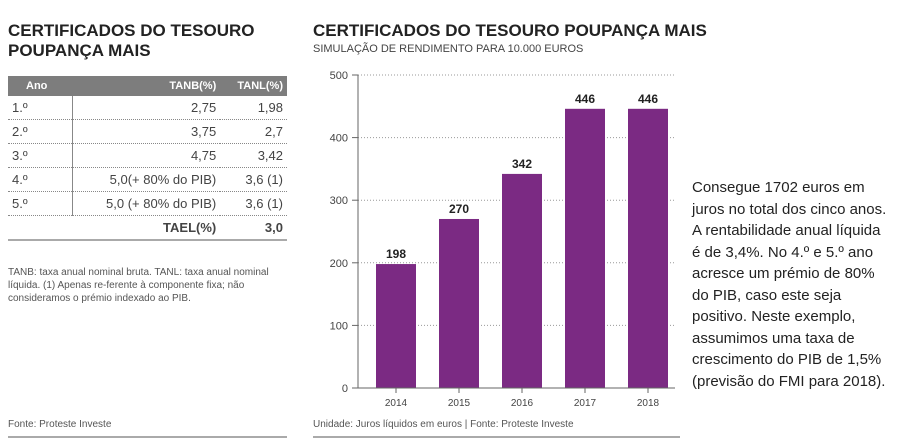  What do you see at coordinates (60, 424) in the screenshot?
I see `table-source: Fonte: Proteste Investe` at bounding box center [60, 424].